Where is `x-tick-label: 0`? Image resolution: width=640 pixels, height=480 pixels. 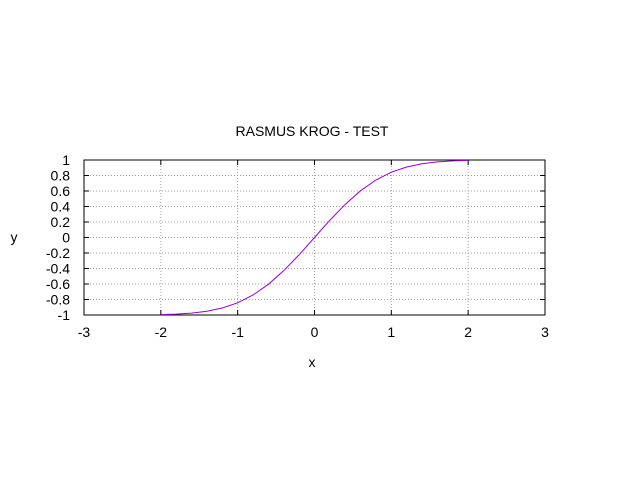 x-tick-label: 0 is located at coordinates (315, 332).